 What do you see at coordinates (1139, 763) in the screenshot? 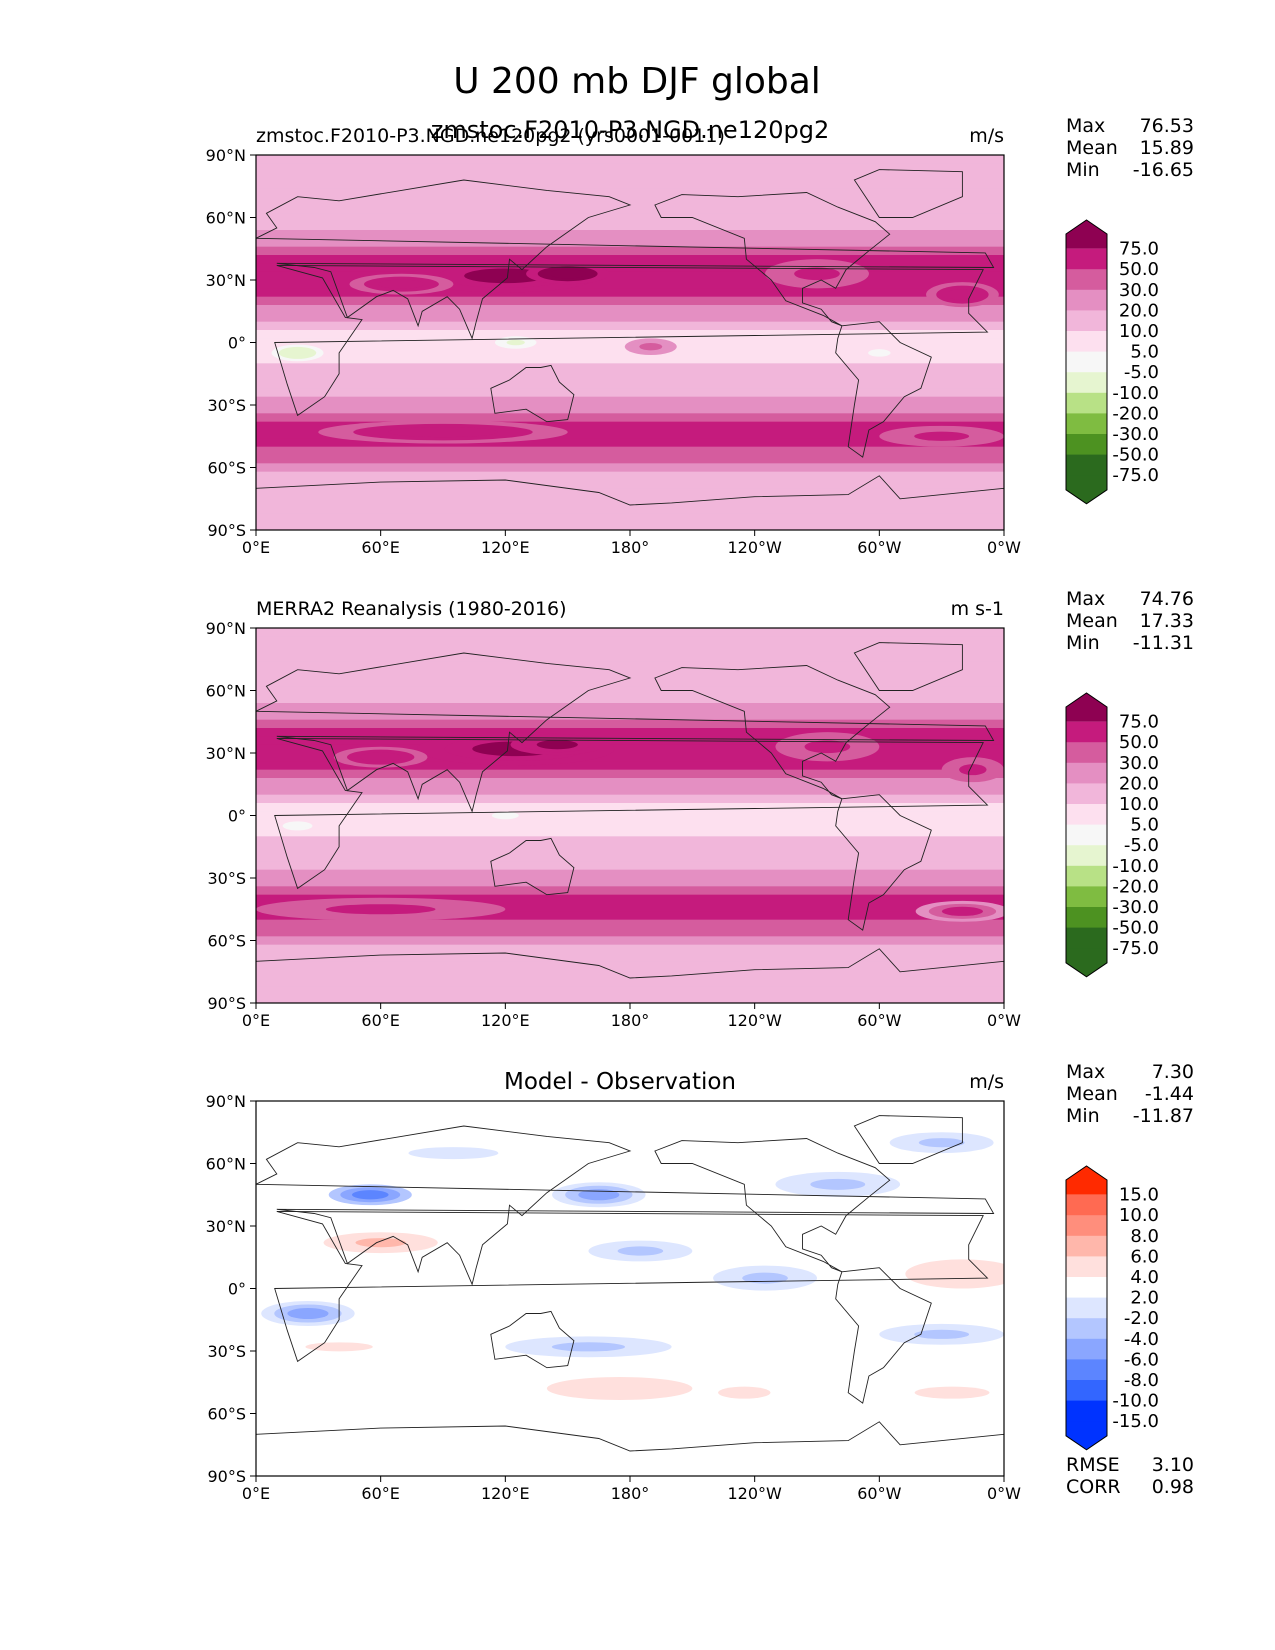
I see `colorbar-level: 30.0` at bounding box center [1139, 763].